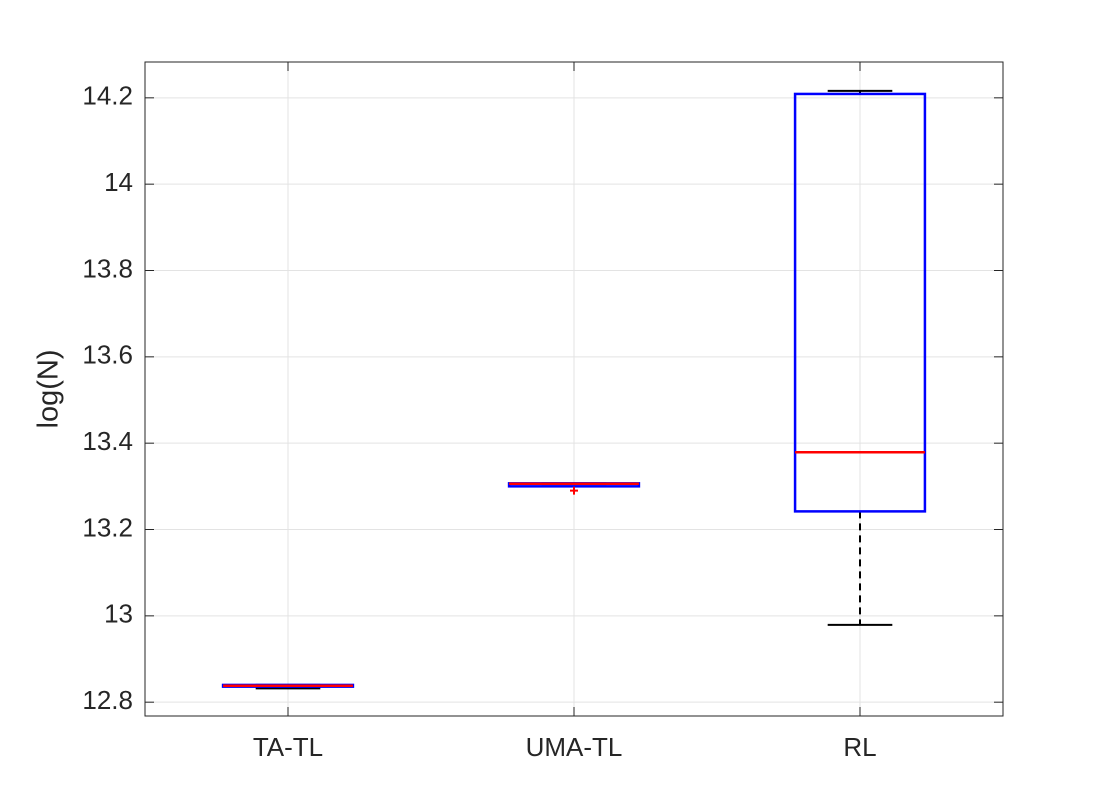 This screenshot has height=807, width=1110. I want to click on y-tick-label: 13.4, so click(107, 441).